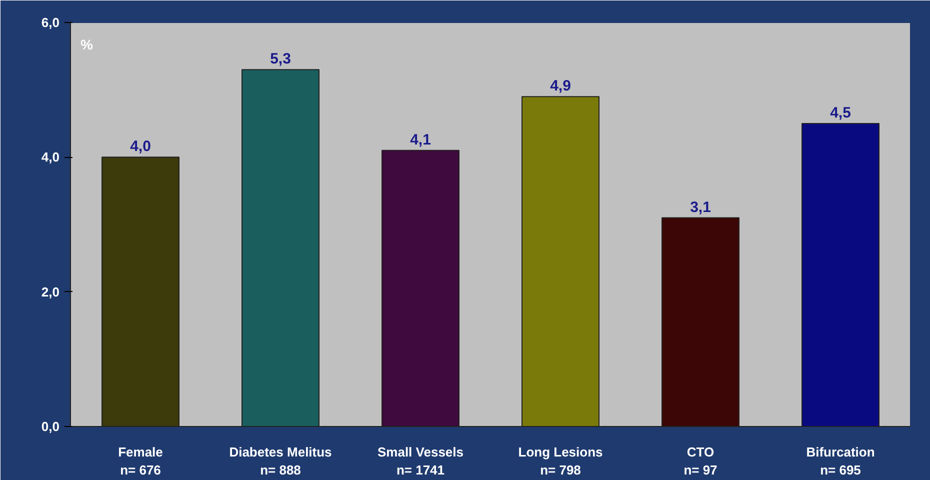 This screenshot has width=930, height=480. Describe the element at coordinates (280, 461) in the screenshot. I see `x-tick-label: Diabetes Melitus n= 888` at that location.